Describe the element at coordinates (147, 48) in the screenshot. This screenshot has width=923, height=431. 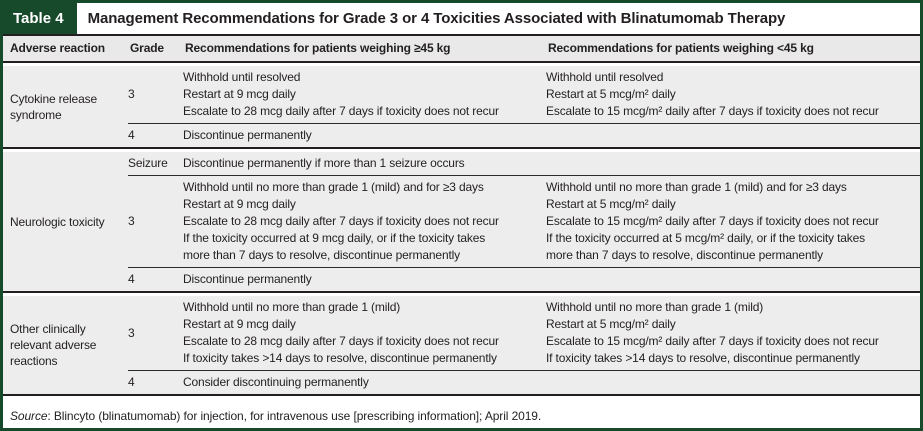
I see `column-header-grade: Grade` at that location.